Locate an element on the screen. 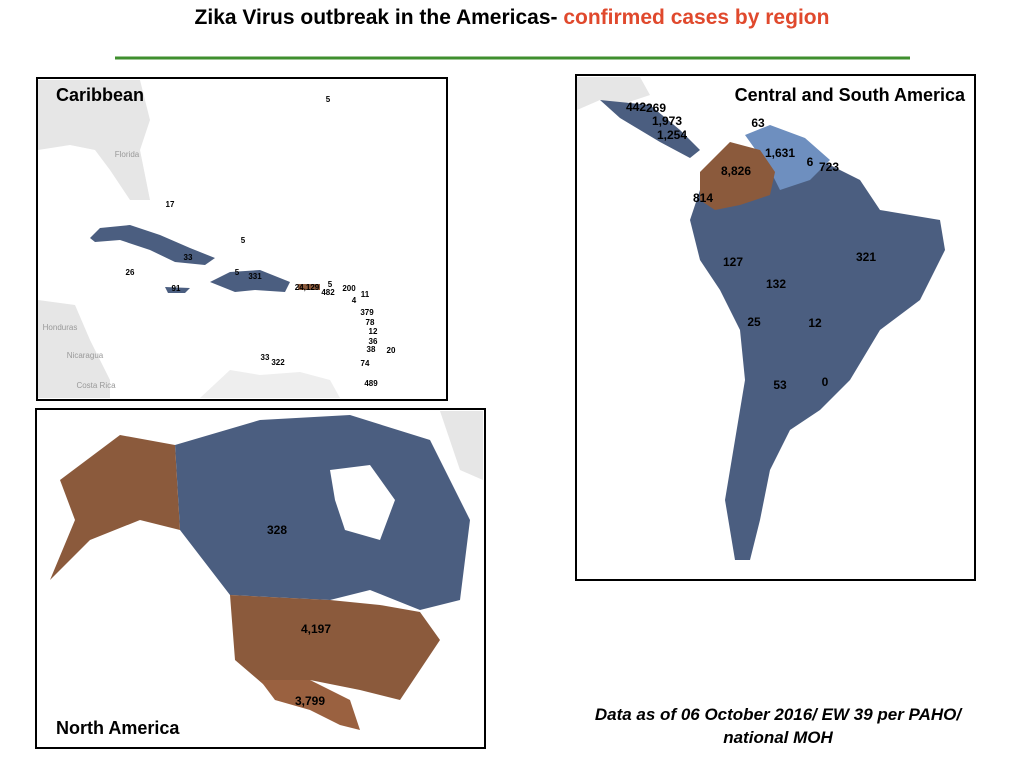 Image resolution: width=1024 pixels, height=768 pixels. case-label: 269 is located at coordinates (656, 108).